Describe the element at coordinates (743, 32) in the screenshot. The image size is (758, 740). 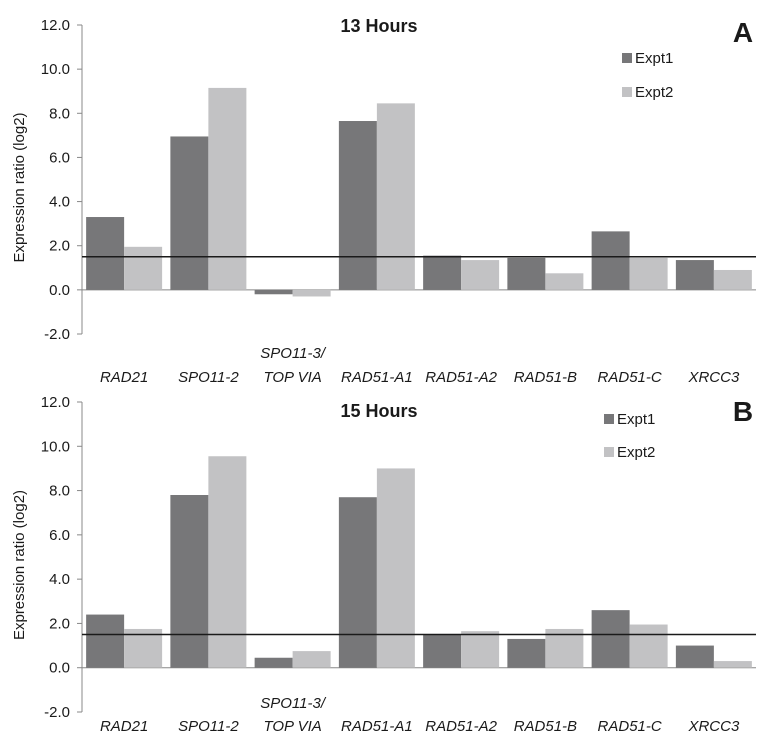
I see `panel-letter: A` at that location.